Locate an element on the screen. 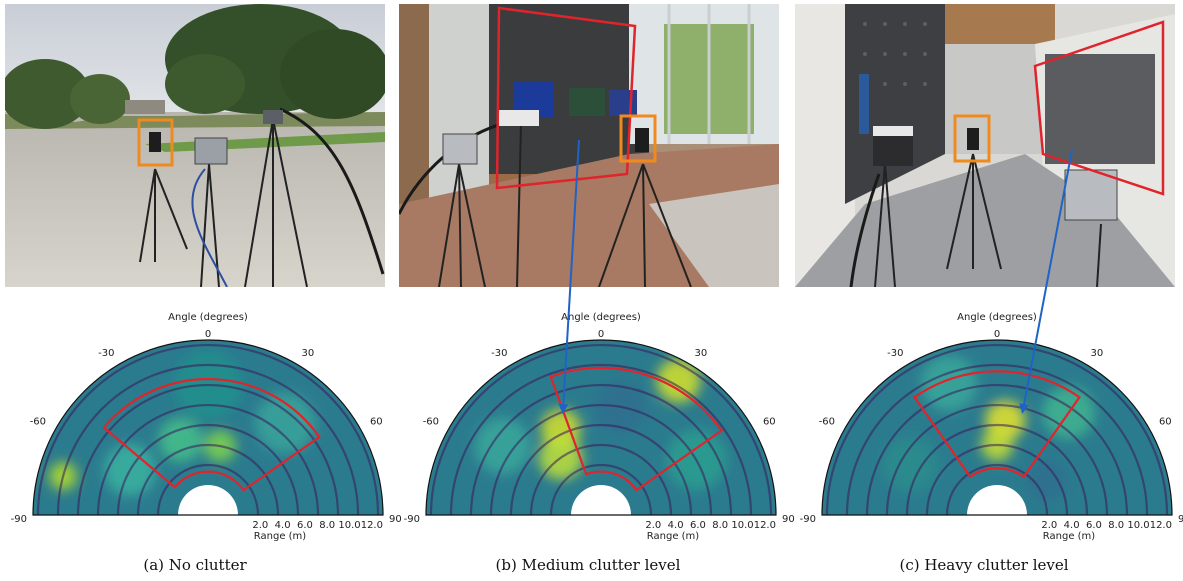  panel-caption: (a) No clutter is located at coordinates (195, 565).